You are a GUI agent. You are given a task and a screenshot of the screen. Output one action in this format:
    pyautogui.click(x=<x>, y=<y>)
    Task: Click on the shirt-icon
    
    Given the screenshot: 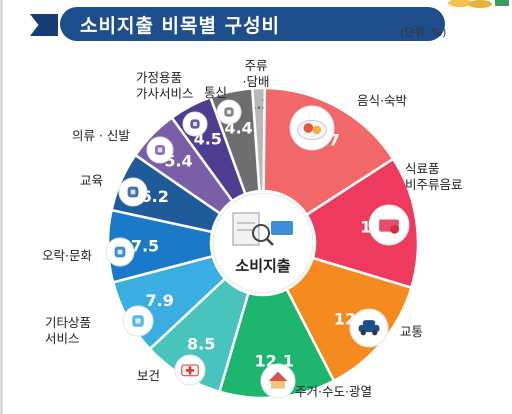 What is the action you would take?
    pyautogui.click(x=160, y=150)
    